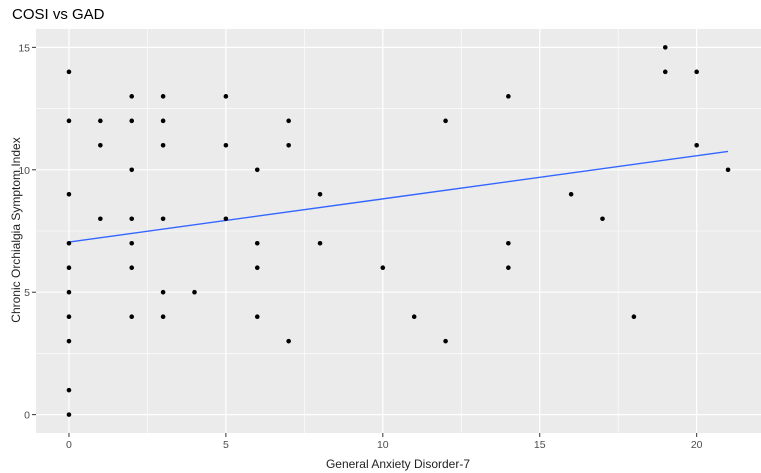 The width and height of the screenshot is (761, 473). What do you see at coordinates (16, 229) in the screenshot?
I see `y-axis-title: Chronic Orchialgia Symptom Index` at bounding box center [16, 229].